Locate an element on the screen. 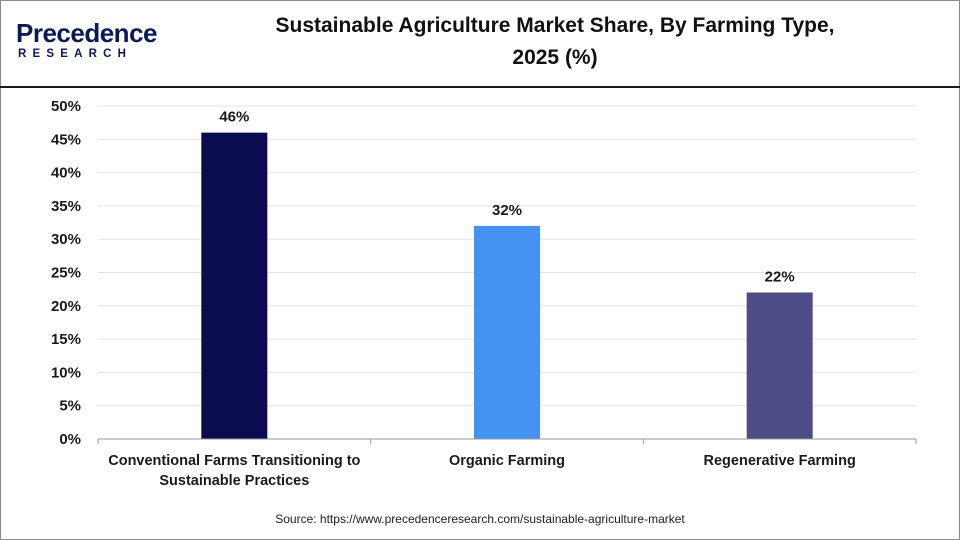  y-tick-label: 40% is located at coordinates (66, 173).